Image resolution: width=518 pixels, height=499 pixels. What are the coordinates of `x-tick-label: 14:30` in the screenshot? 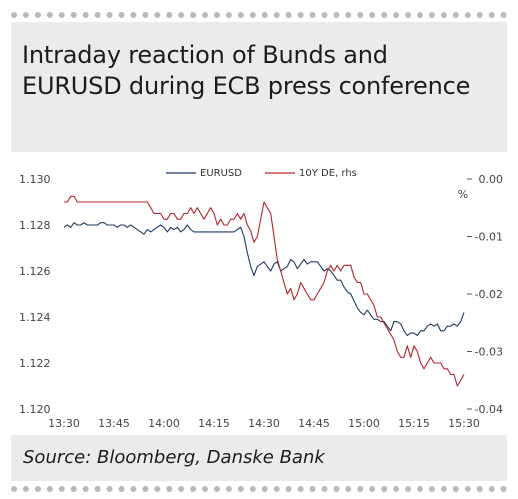 It's located at (264, 423).